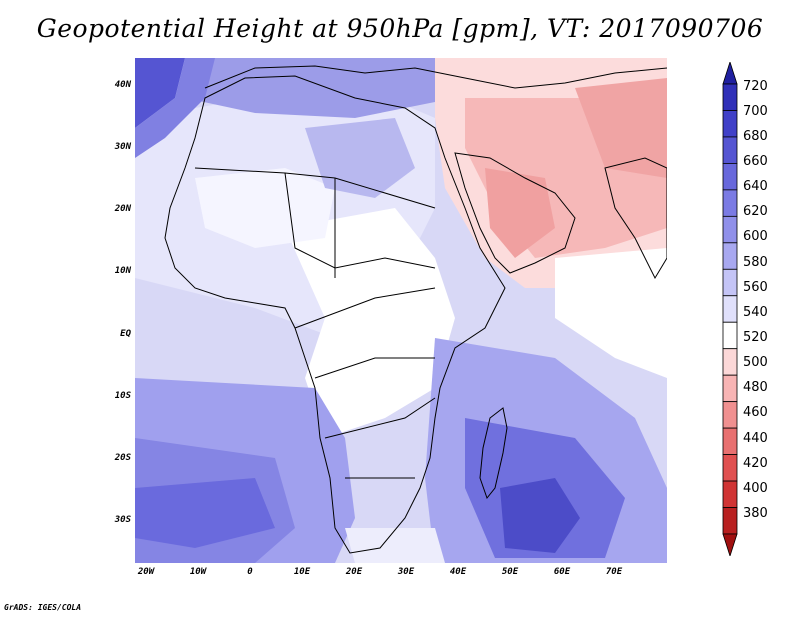 The width and height of the screenshot is (800, 618). What do you see at coordinates (122, 520) in the screenshot?
I see `lat-tick-30s: 30S` at bounding box center [122, 520].